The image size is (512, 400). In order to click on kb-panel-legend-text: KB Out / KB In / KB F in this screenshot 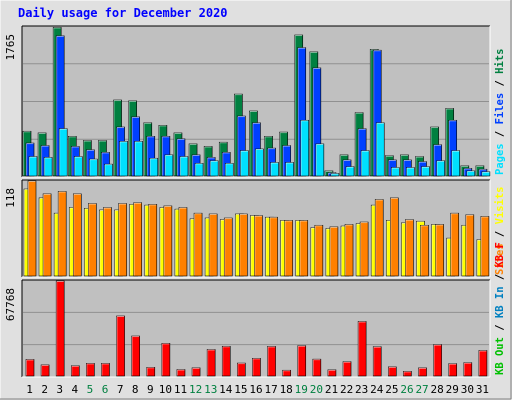, I will do `click(500, 308)`.